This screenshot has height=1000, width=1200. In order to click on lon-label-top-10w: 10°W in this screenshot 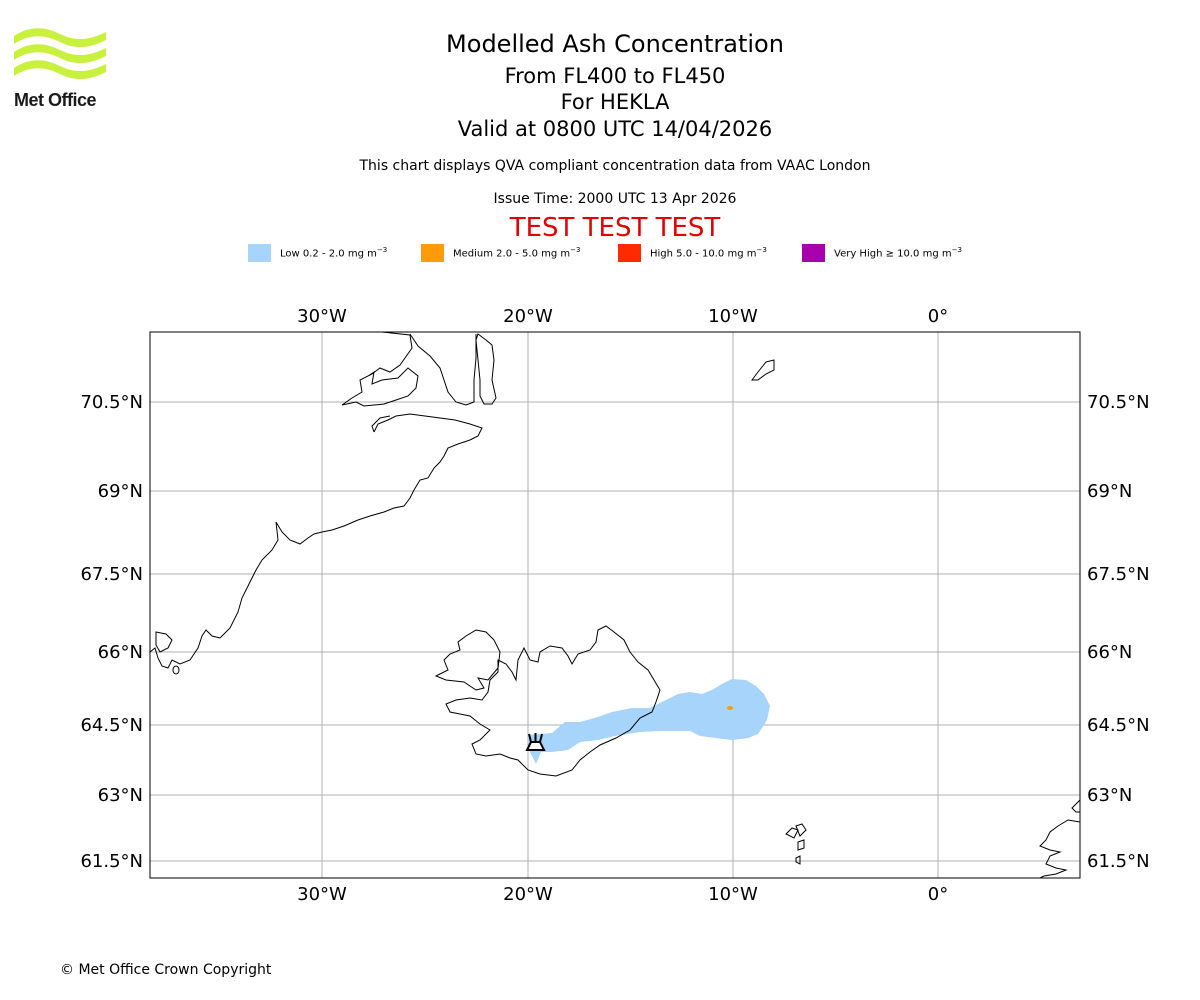, I will do `click(733, 316)`.